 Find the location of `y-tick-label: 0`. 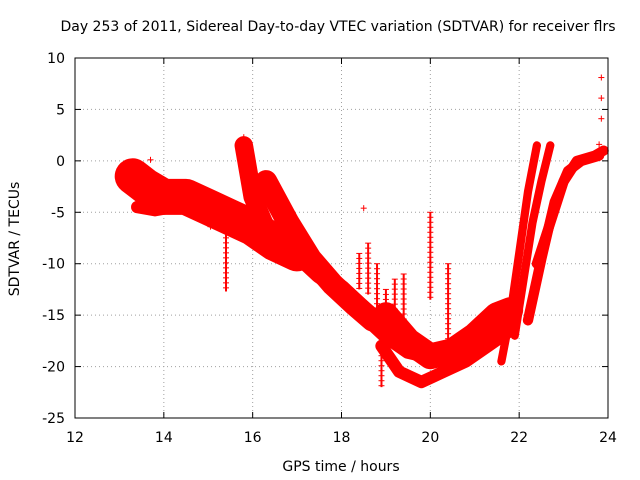

y-tick-label: 0 is located at coordinates (60, 162).